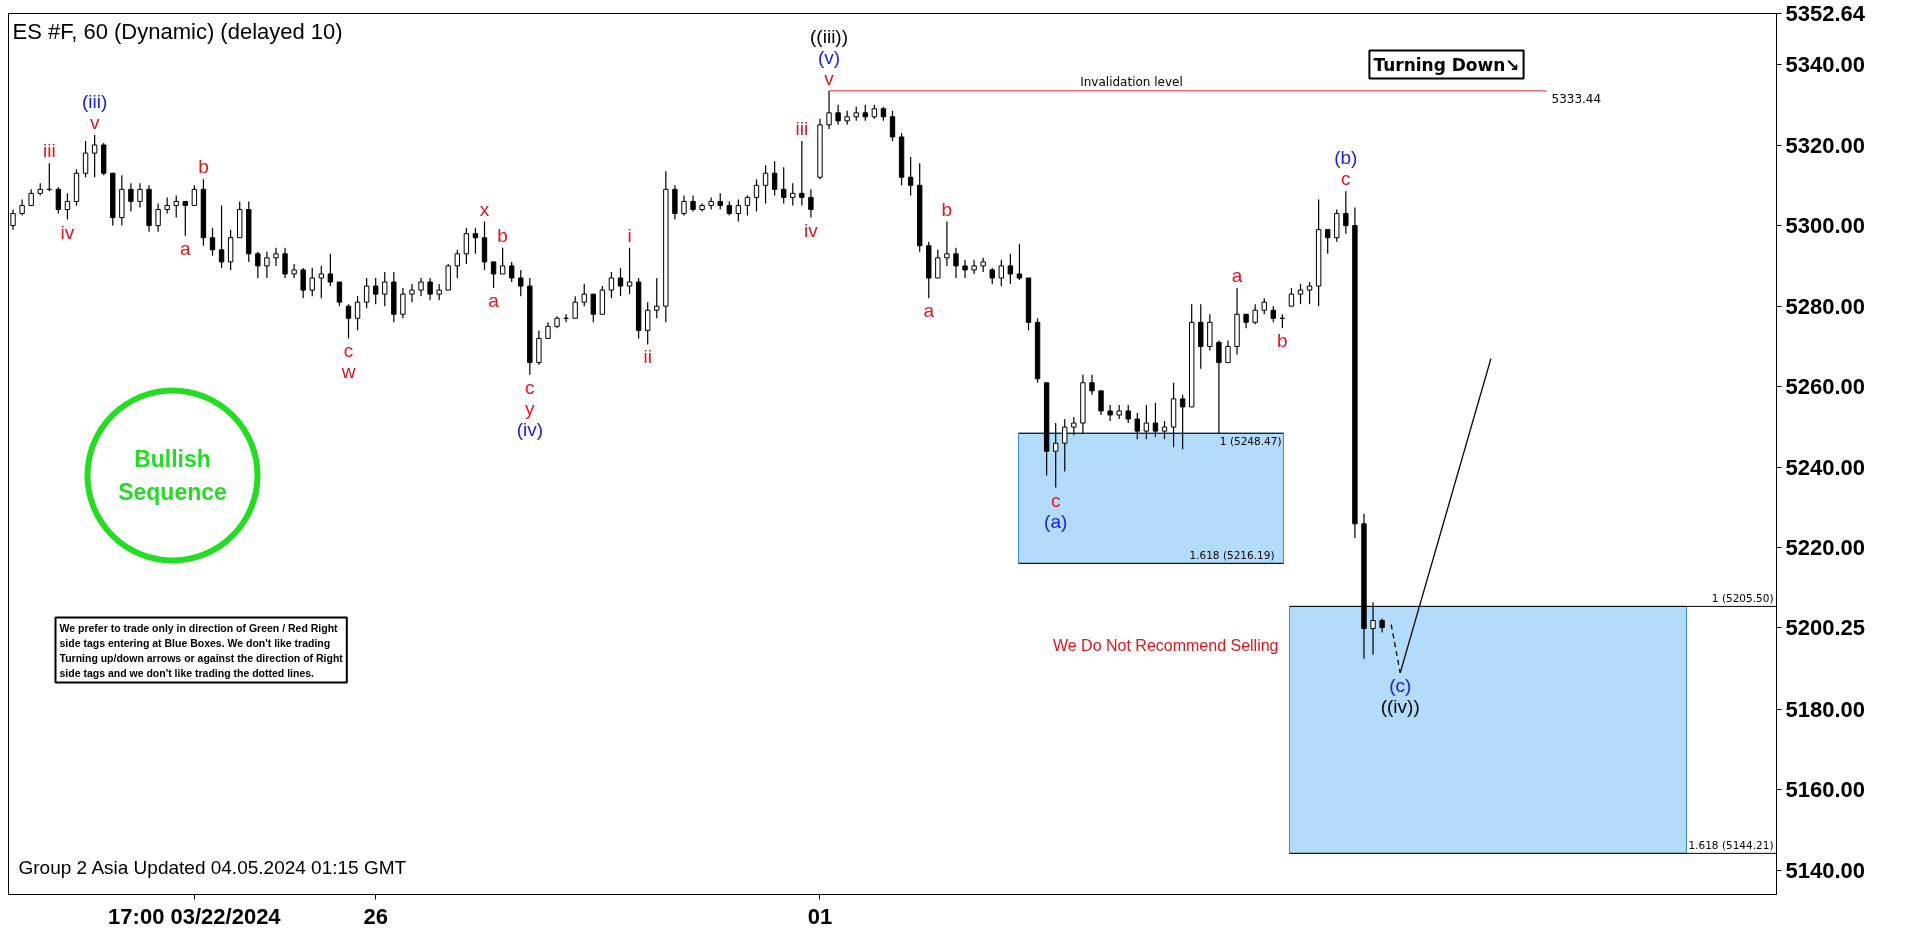 This screenshot has width=1912, height=933. Describe the element at coordinates (172, 475) in the screenshot. I see `annotation: Bullish Sequence` at that location.